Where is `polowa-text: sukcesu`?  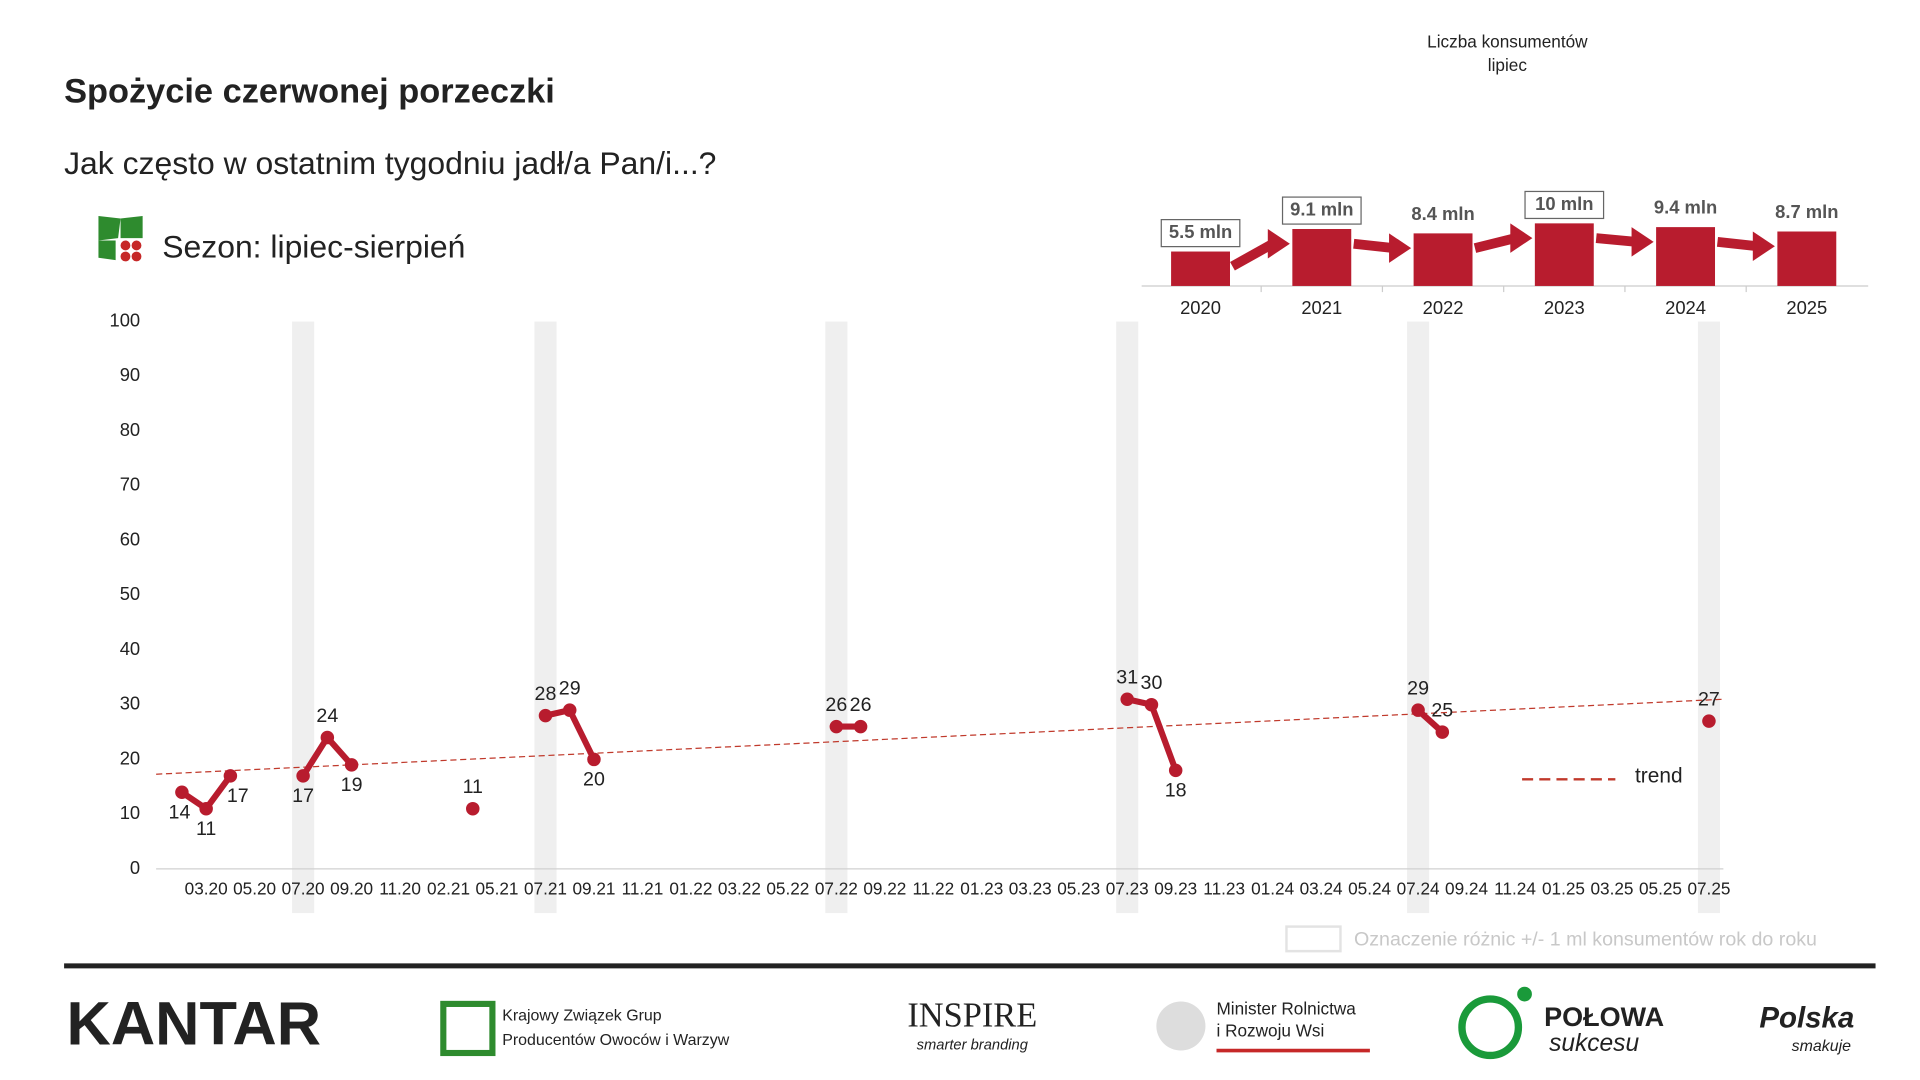 polowa-text: sukcesu is located at coordinates (1594, 1043).